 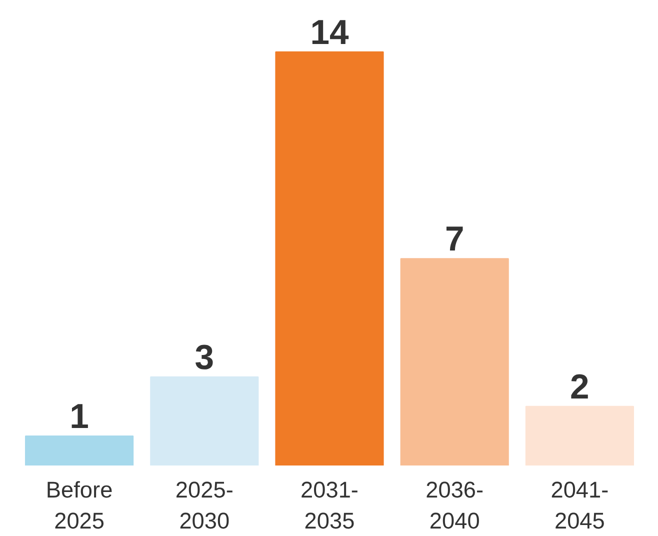 What do you see at coordinates (329, 505) in the screenshot?
I see `x-tick-label: 2031- 2035` at bounding box center [329, 505].